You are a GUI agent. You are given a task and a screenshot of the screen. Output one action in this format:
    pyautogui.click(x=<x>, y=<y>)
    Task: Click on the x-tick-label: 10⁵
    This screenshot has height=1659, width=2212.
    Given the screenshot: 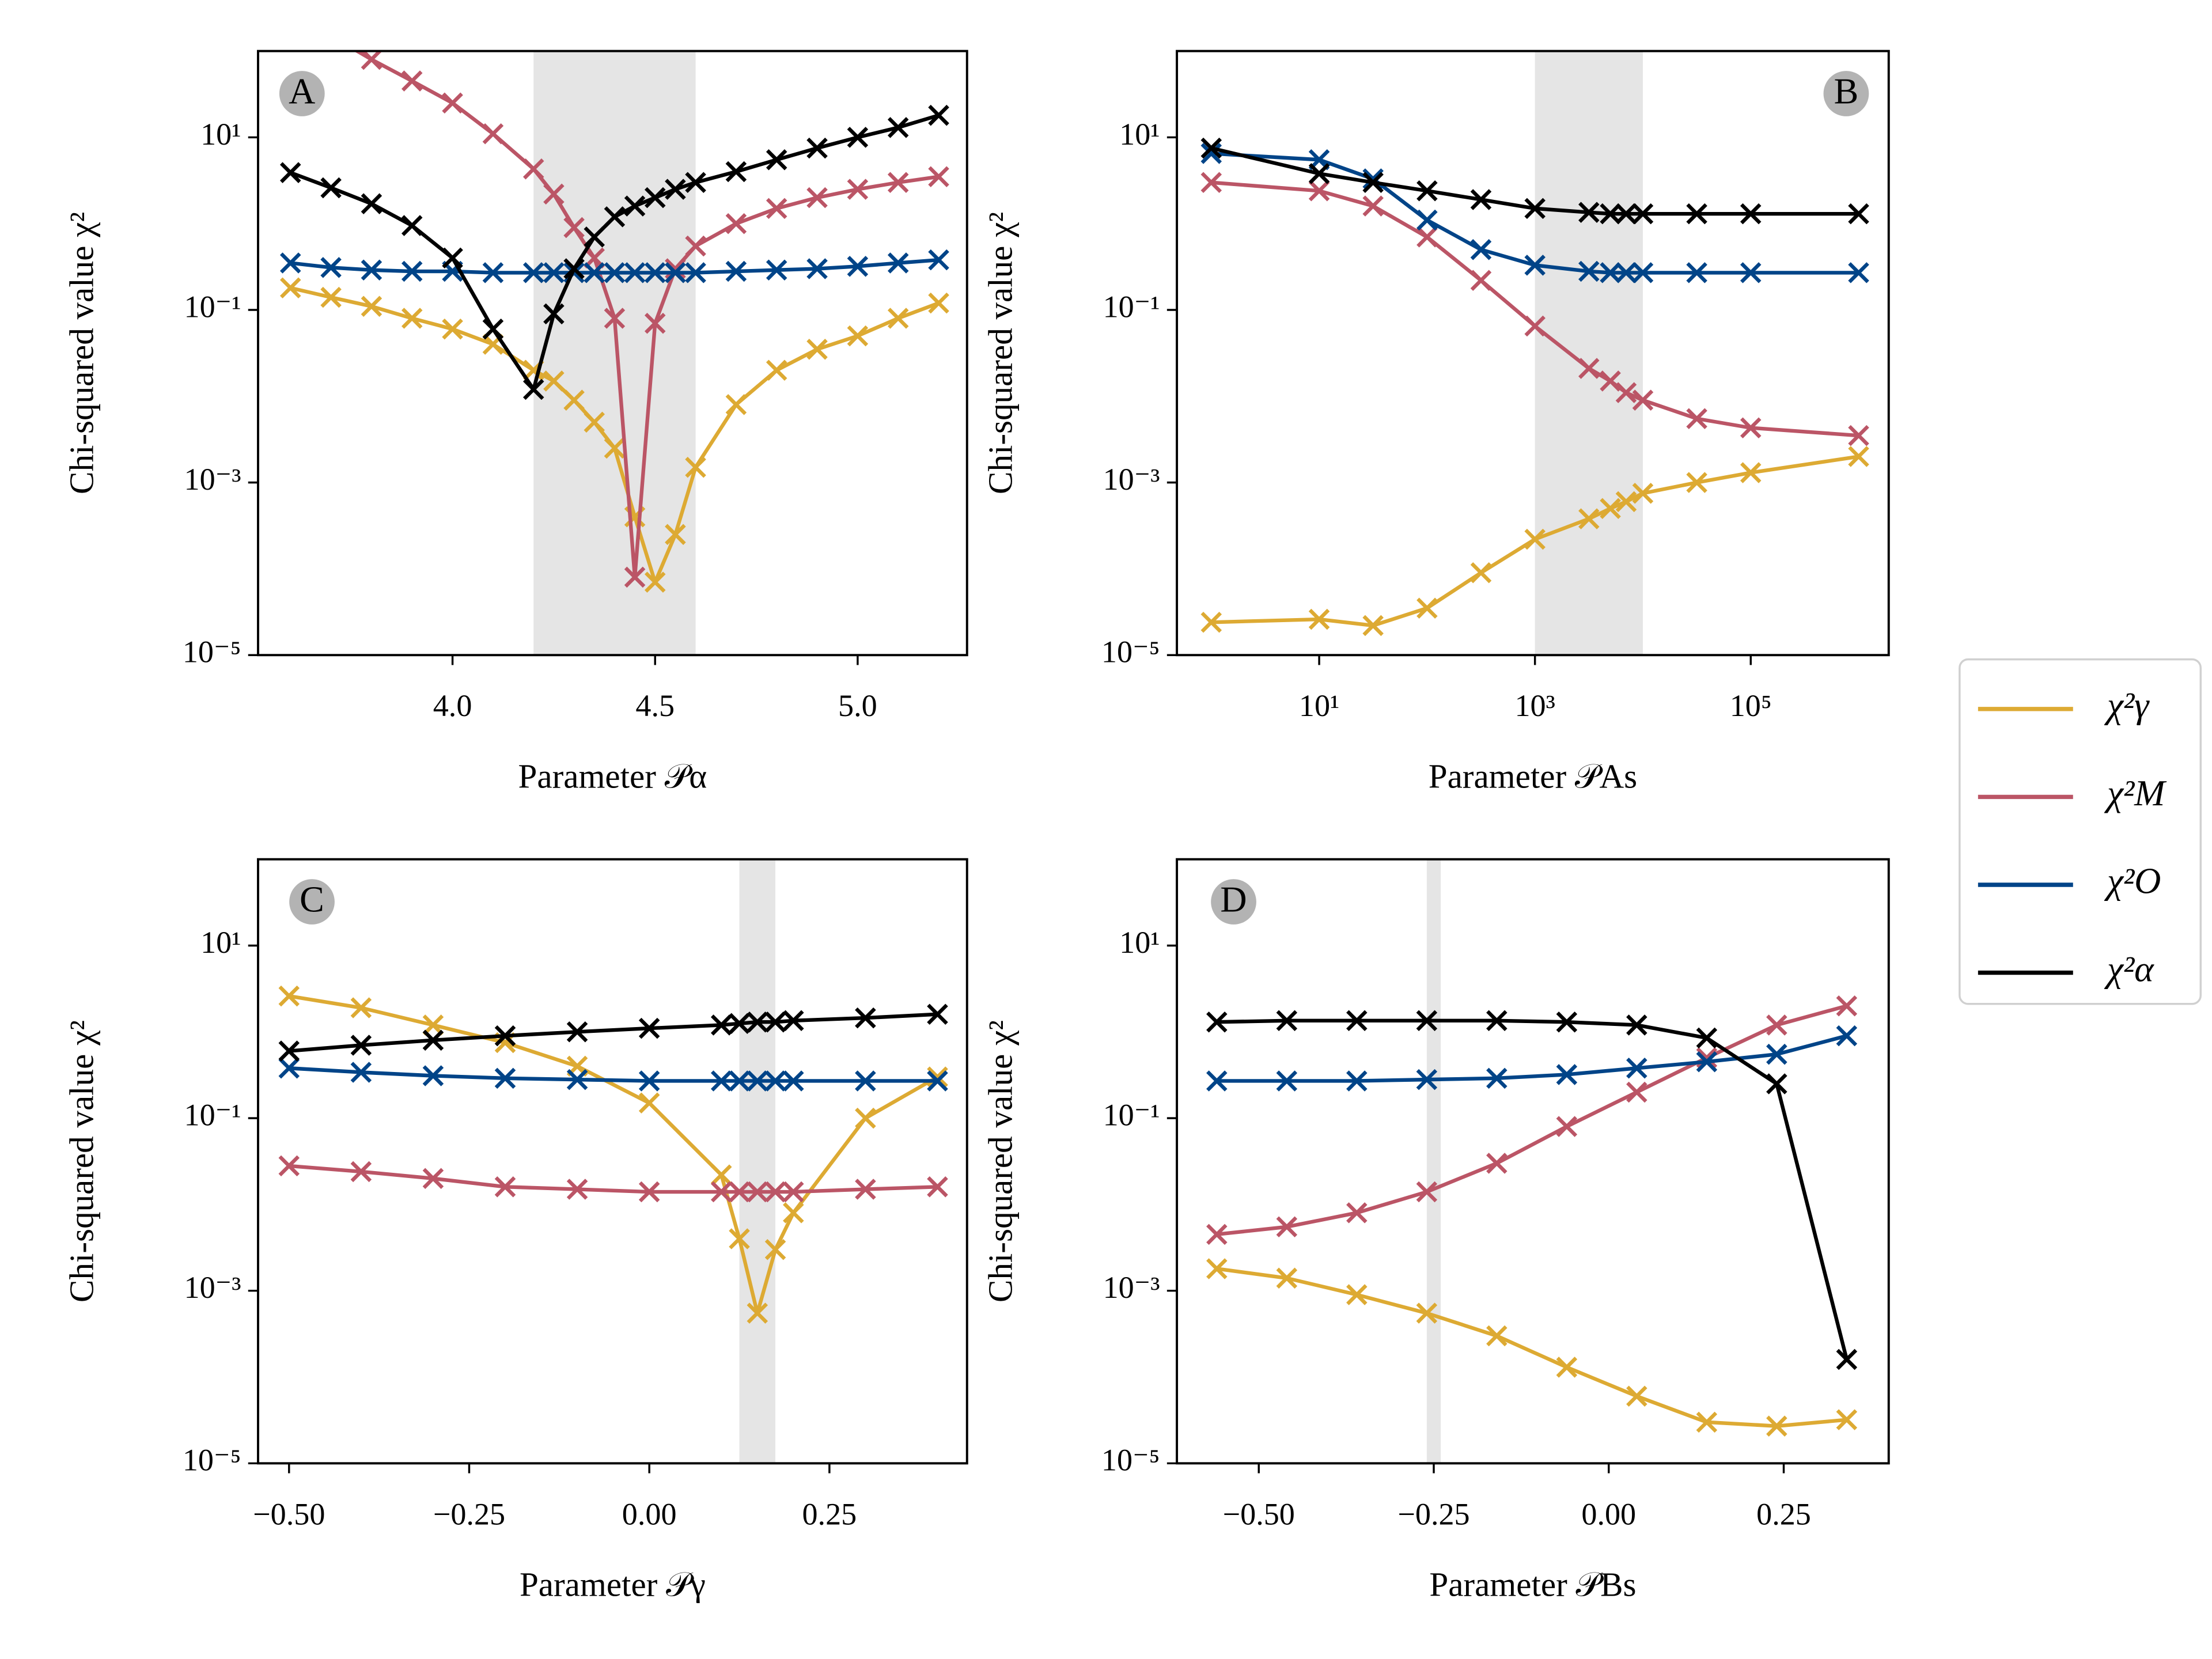 What is the action you would take?
    pyautogui.click(x=1751, y=705)
    